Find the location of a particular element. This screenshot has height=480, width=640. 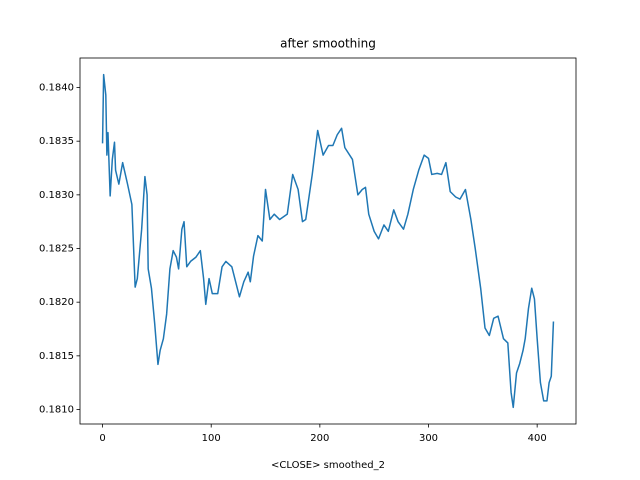

y-tick-label: 0.1835 is located at coordinates (56, 141).